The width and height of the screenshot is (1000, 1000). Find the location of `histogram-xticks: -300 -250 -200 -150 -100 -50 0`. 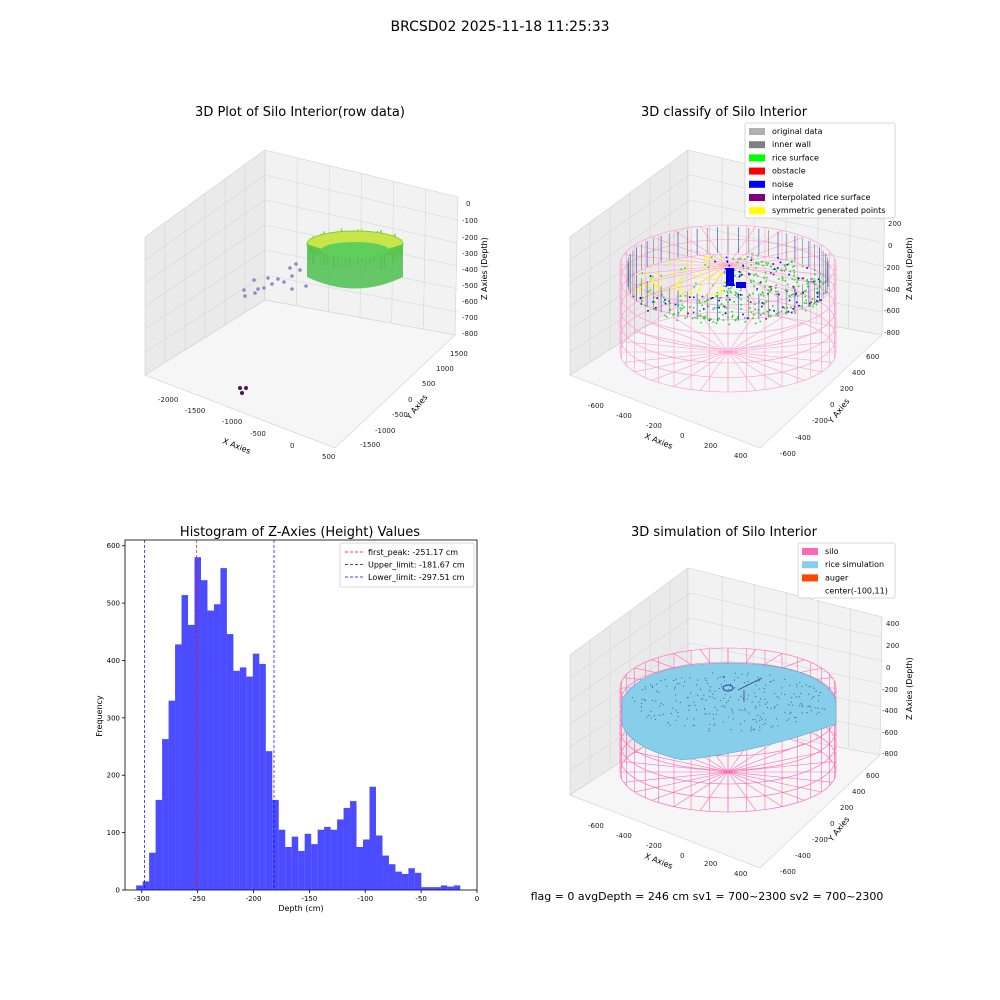

histogram-xticks: -300 -250 -200 -150 -100 -50 0 is located at coordinates (306, 896).